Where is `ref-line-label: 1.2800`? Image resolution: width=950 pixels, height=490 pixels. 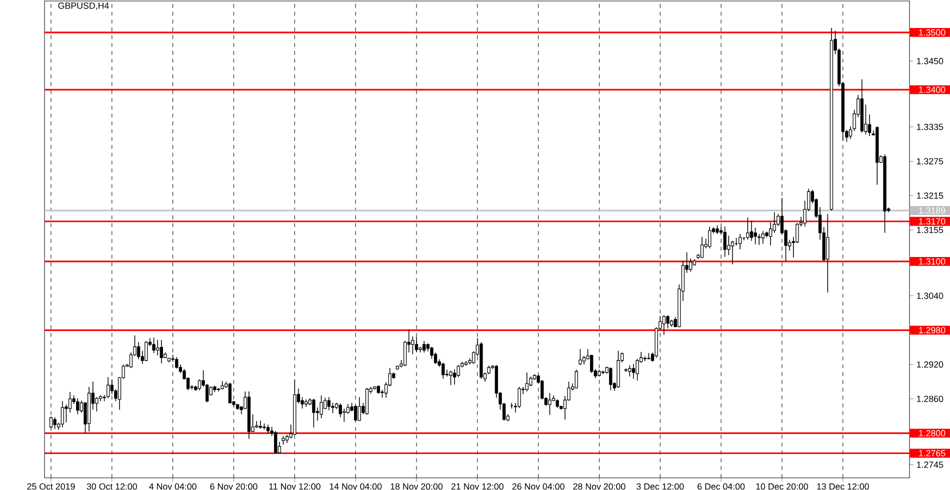 ref-line-label: 1.2800 is located at coordinates (932, 433).